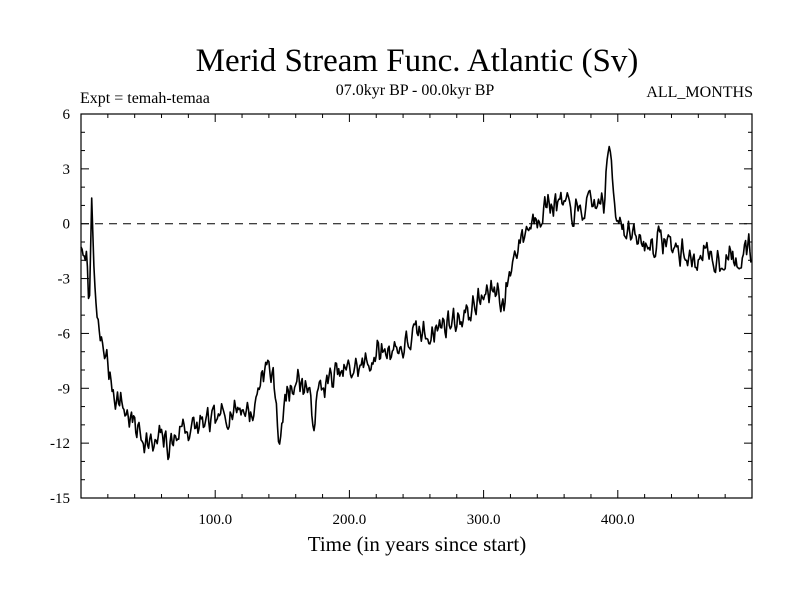 The width and height of the screenshot is (800, 600). Describe the element at coordinates (60, 444) in the screenshot. I see `y-tick-label: -12` at that location.